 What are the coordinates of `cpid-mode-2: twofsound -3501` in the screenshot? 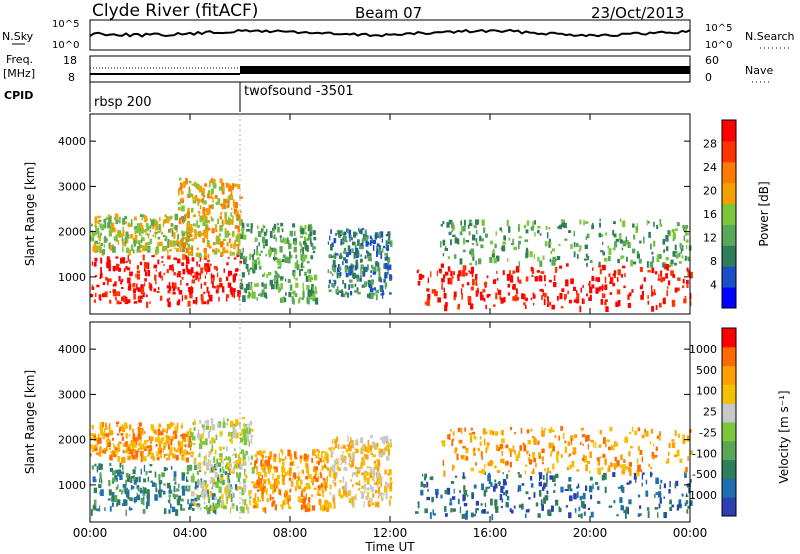 It's located at (299, 91).